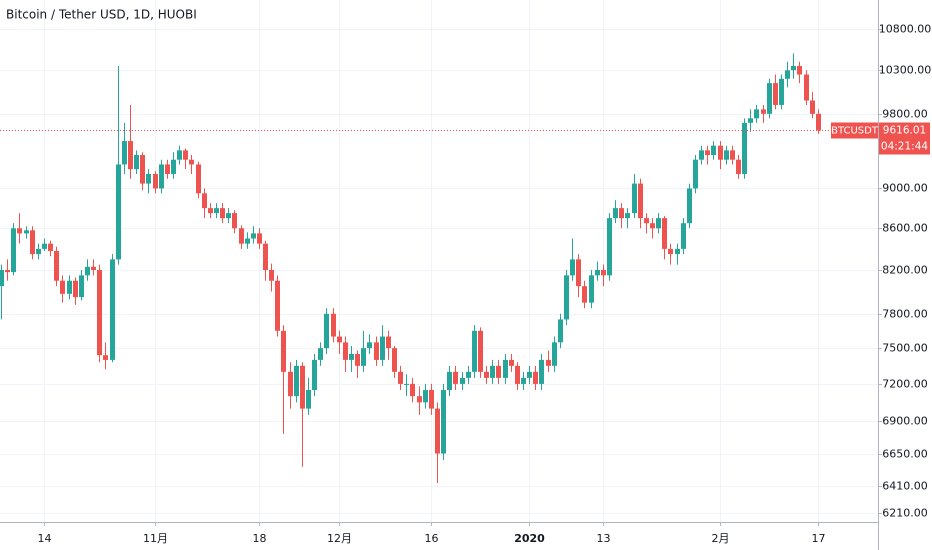 The width and height of the screenshot is (932, 550). I want to click on x-tick-label: 16, so click(432, 538).